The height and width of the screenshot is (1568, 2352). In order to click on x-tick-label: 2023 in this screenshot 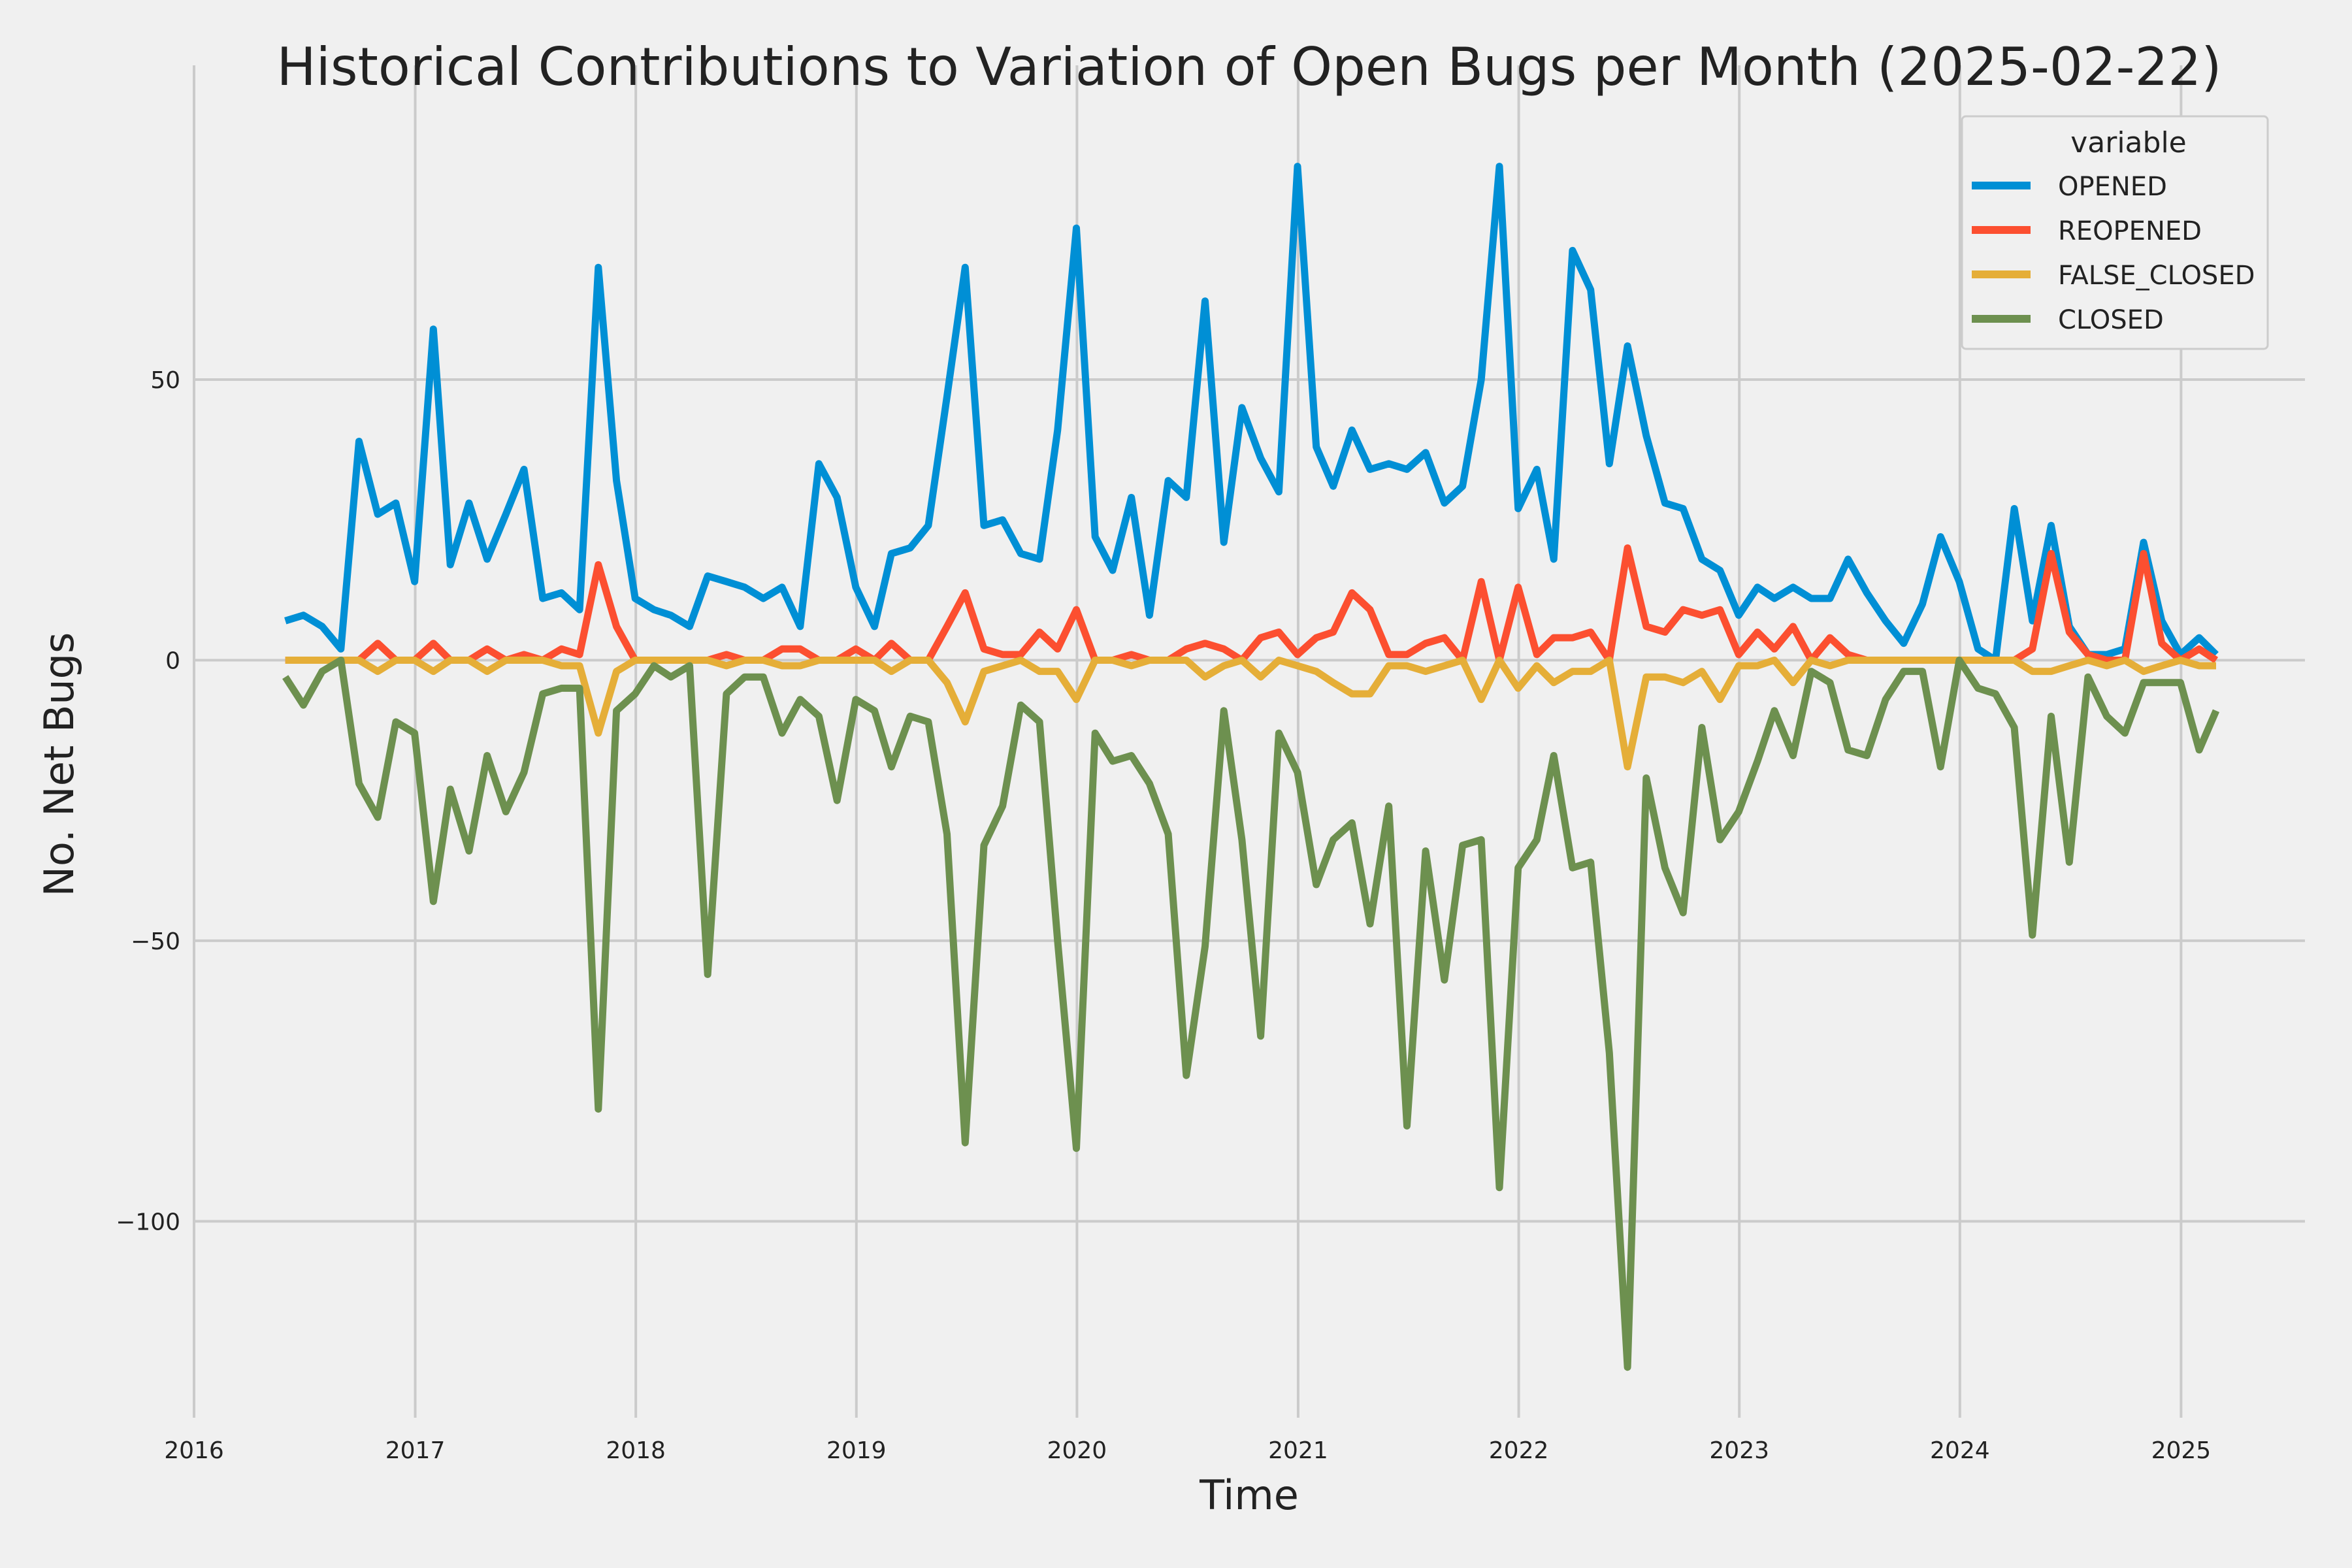, I will do `click(1739, 1450)`.